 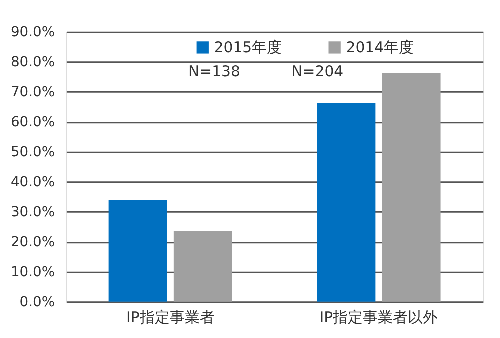 What do you see at coordinates (33, 212) in the screenshot?
I see `y-tick-label: 30.0%` at bounding box center [33, 212].